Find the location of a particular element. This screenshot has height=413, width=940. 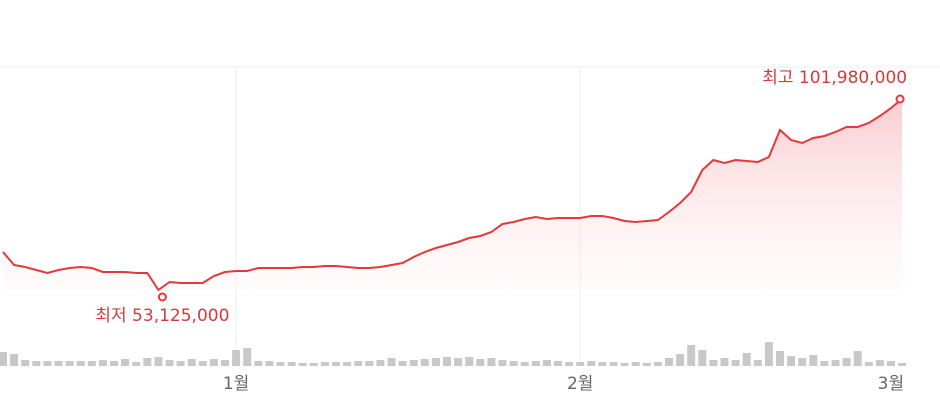

x-tick-label: 1월 is located at coordinates (236, 384).